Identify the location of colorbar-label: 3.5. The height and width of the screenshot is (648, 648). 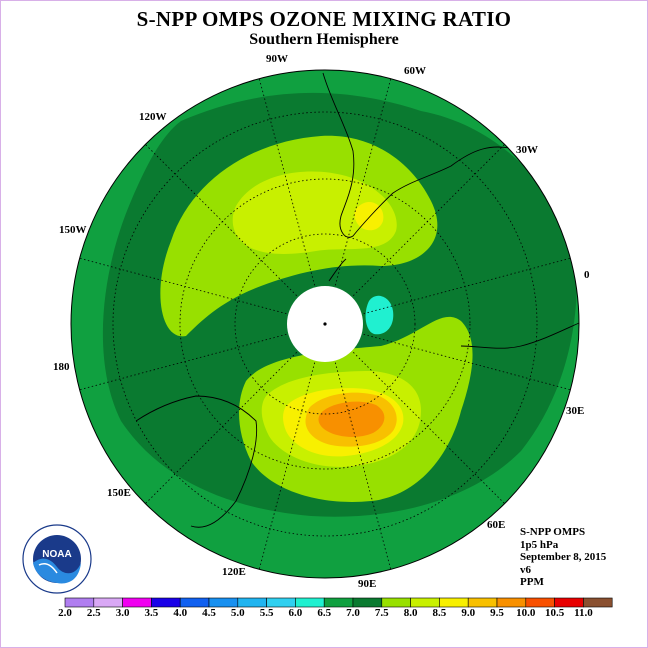
(151, 613).